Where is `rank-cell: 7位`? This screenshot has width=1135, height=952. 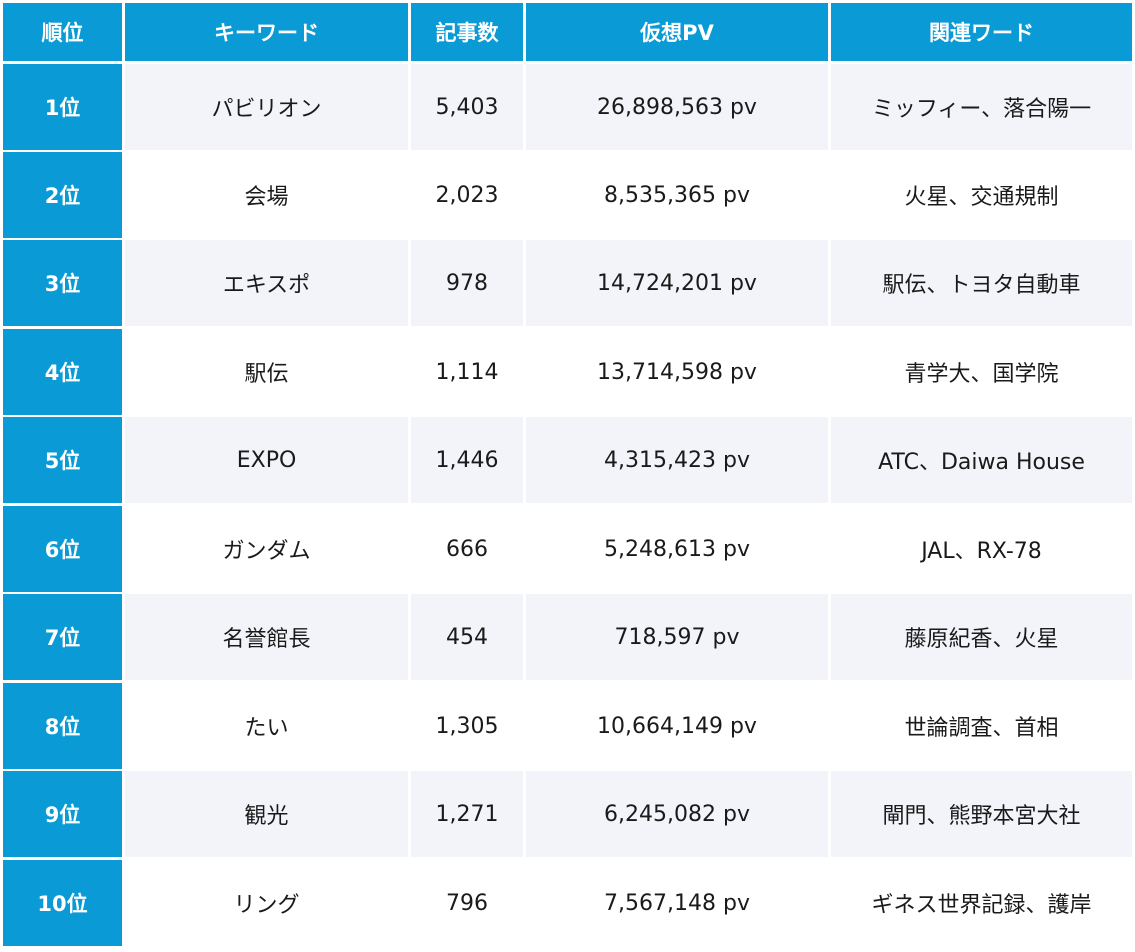 rank-cell: 7位 is located at coordinates (62, 637).